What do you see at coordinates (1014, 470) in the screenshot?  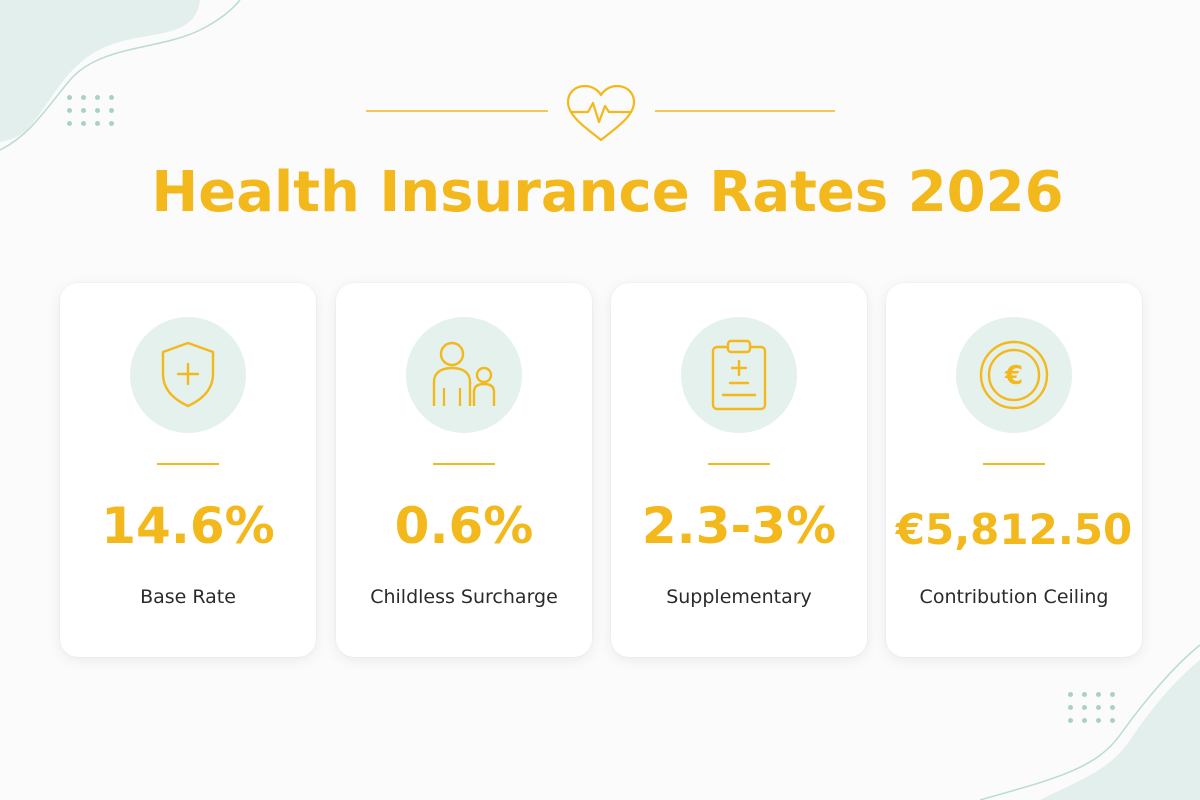 I see `rate-card-contribution-ceiling: € €5,812.50 Contribution Ceiling` at bounding box center [1014, 470].